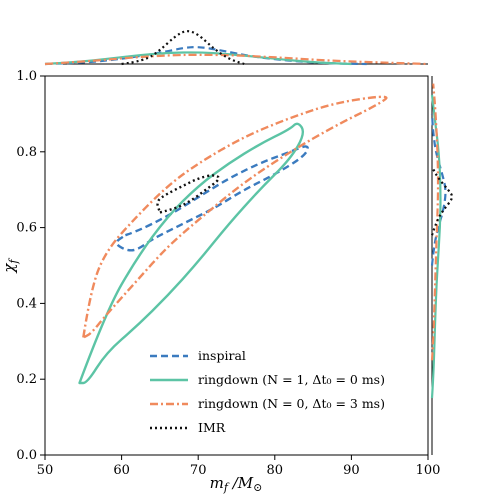  What do you see at coordinates (26, 303) in the screenshot?
I see `y-tick-label: 0.4` at bounding box center [26, 303].